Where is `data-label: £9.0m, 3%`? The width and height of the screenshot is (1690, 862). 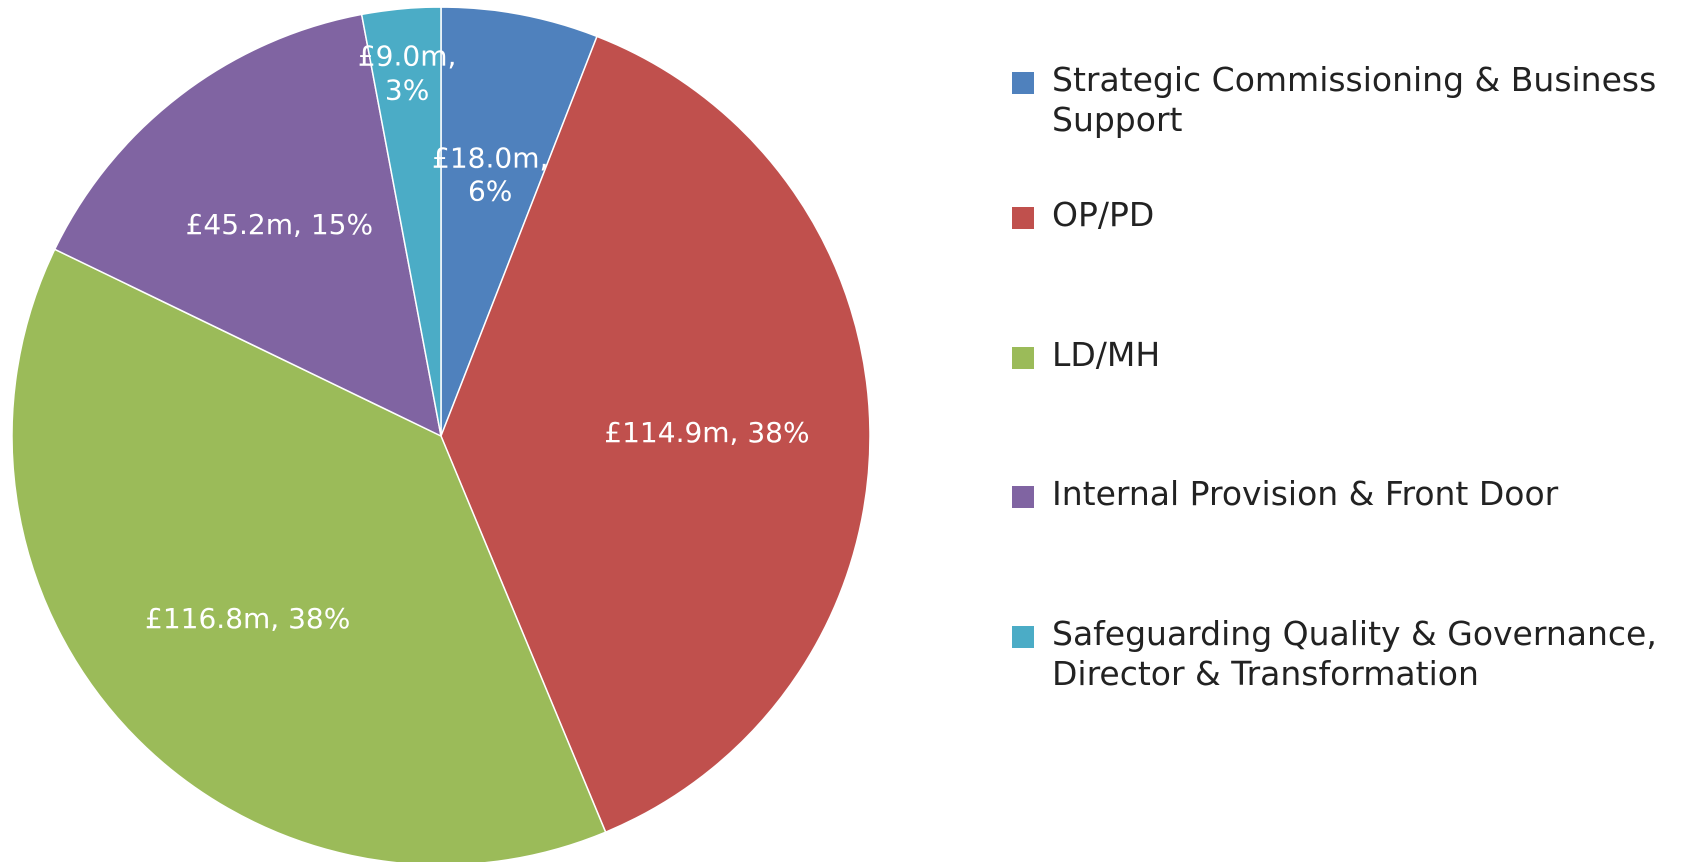
data-label: £9.0m, 3% is located at coordinates (407, 72).